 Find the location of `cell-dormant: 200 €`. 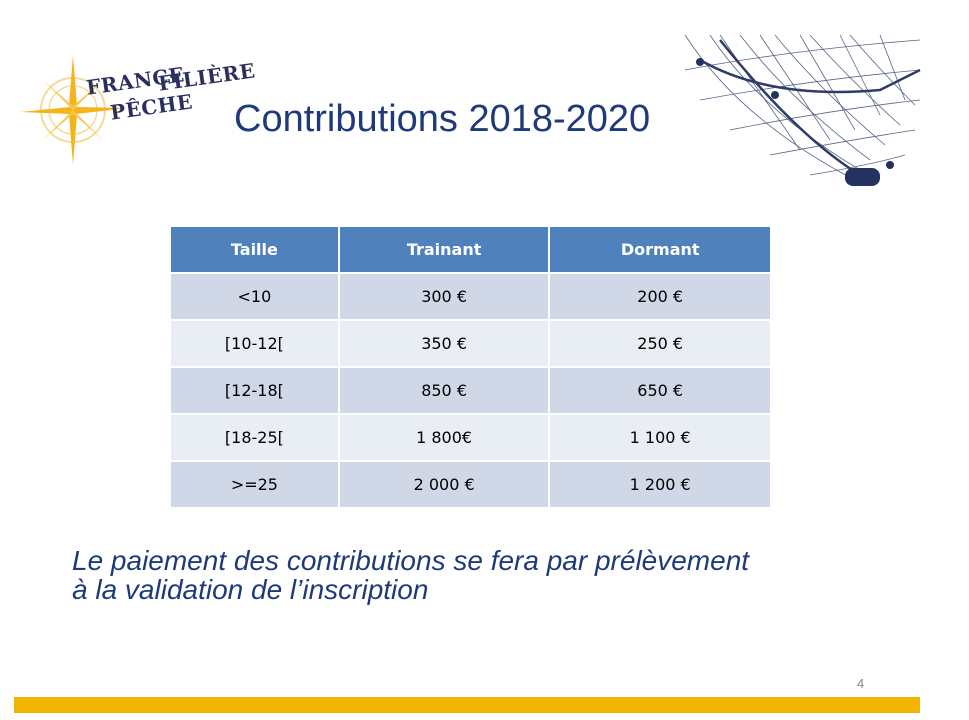

cell-dormant: 200 € is located at coordinates (660, 296).